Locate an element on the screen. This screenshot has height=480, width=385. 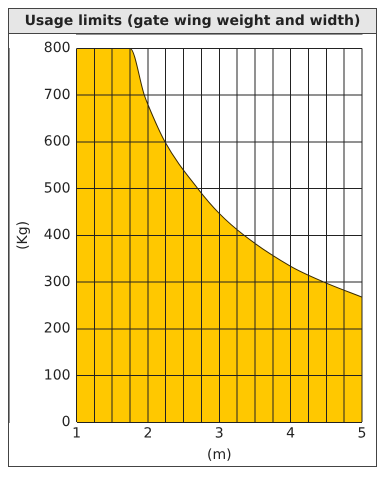
x-tick-label: 4 is located at coordinates (291, 433).